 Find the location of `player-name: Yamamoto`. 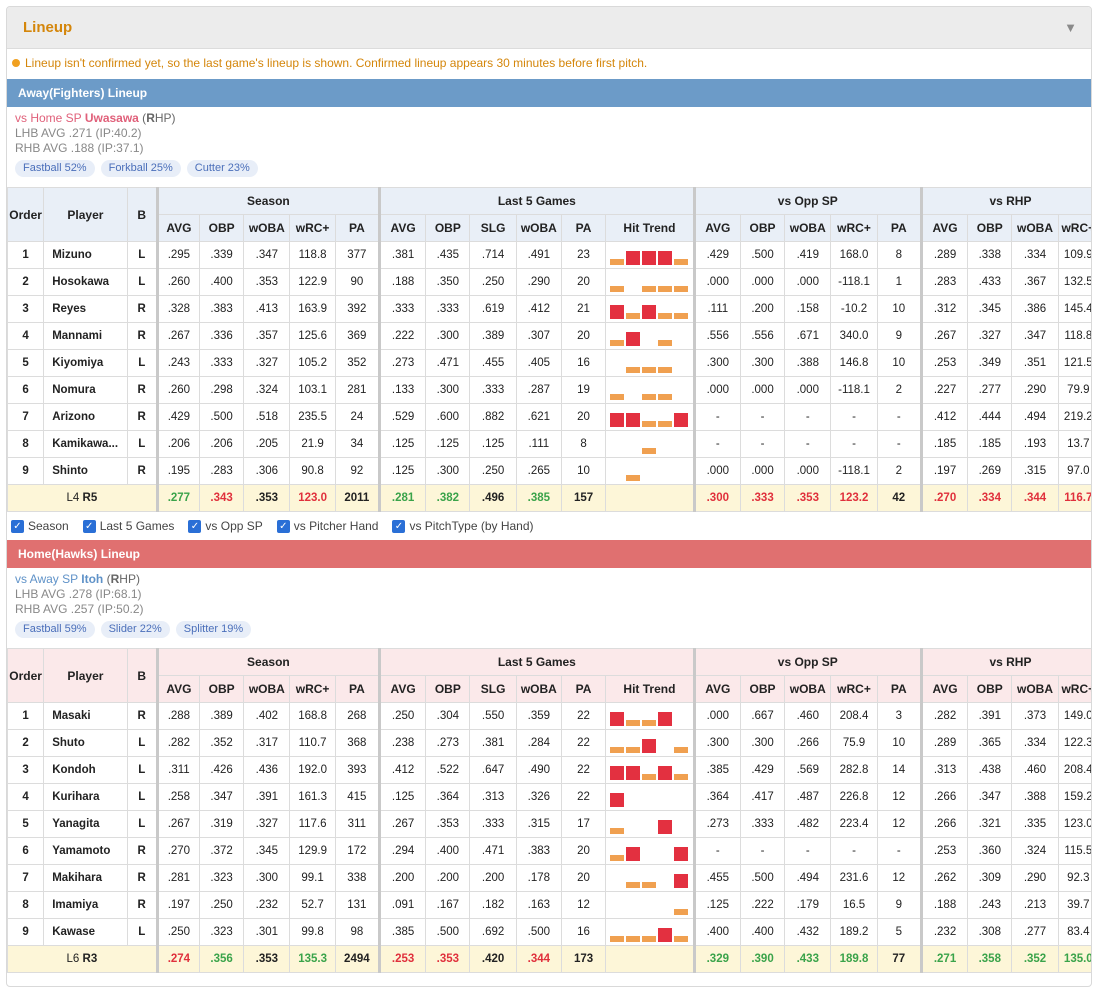

player-name: Yamamoto is located at coordinates (85, 851).